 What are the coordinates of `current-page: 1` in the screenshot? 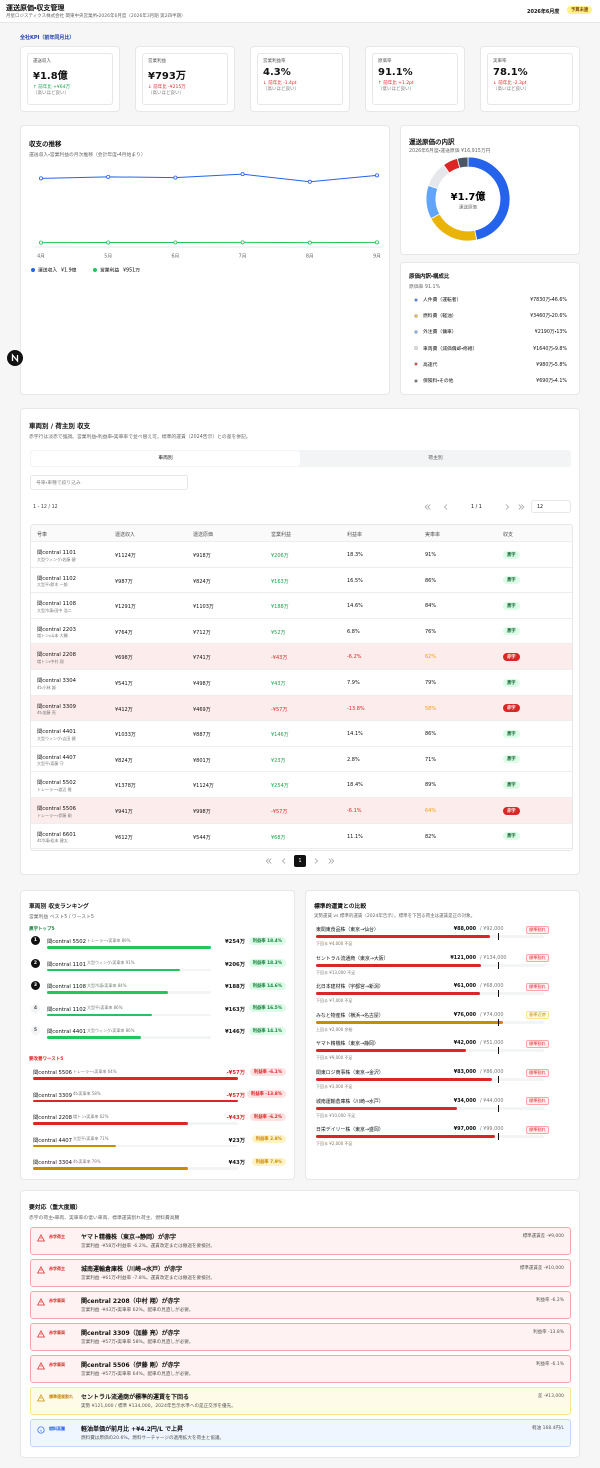 It's located at (300, 861).